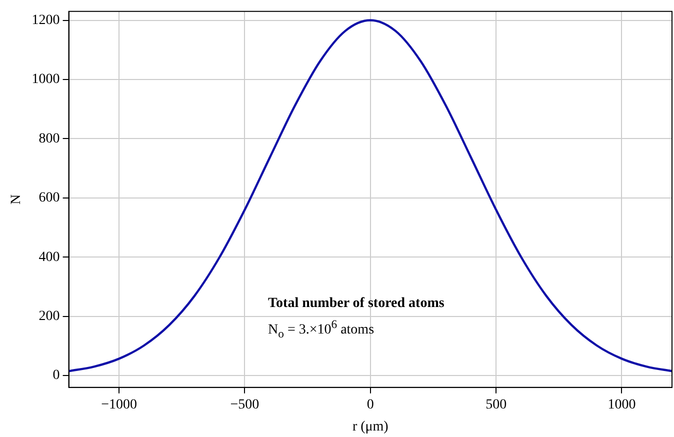 The height and width of the screenshot is (437, 674). What do you see at coordinates (49, 316) in the screenshot?
I see `y-tick-label: 200` at bounding box center [49, 316].